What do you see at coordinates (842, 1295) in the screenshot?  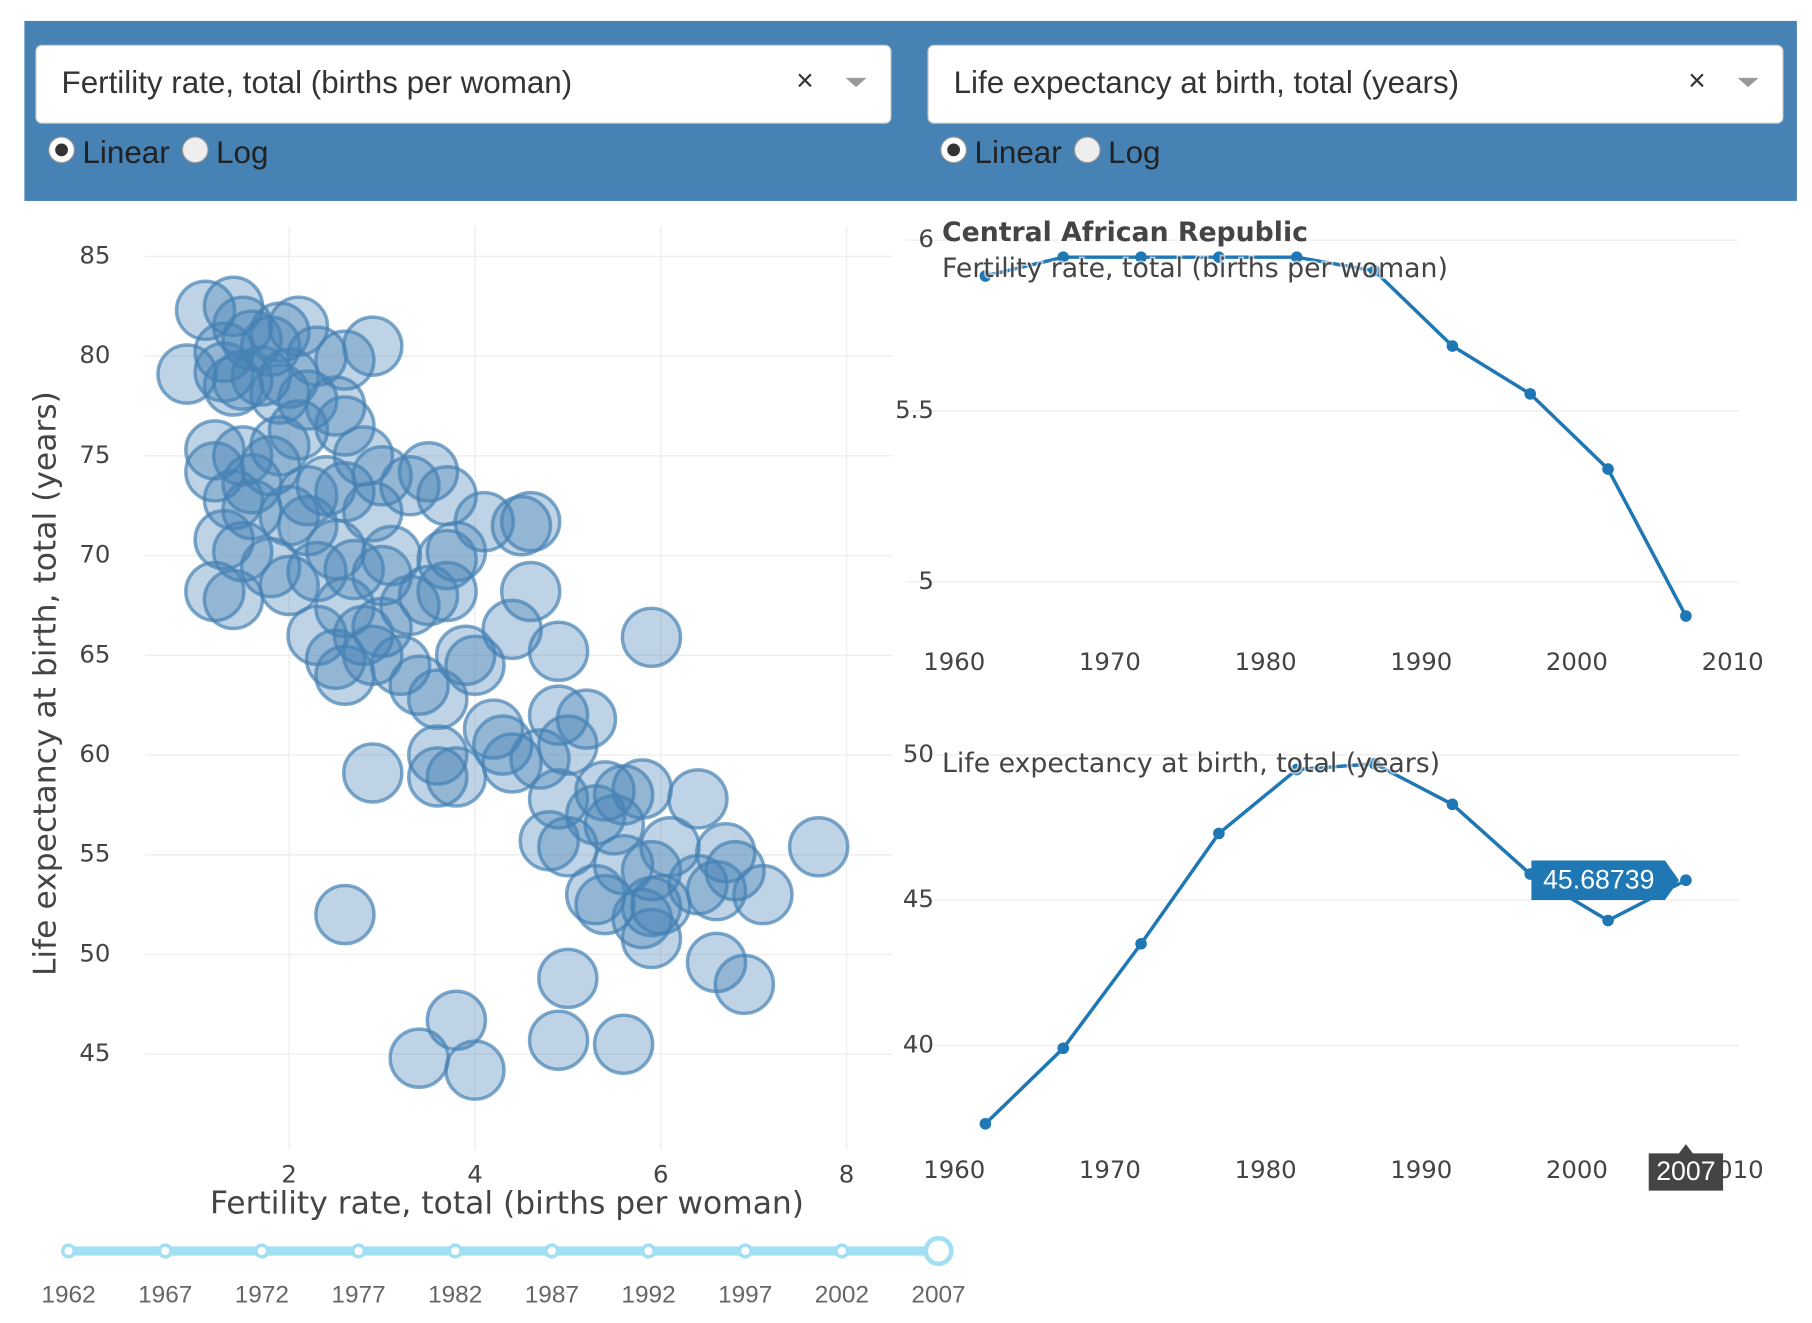 I see `slider-label: 2002` at bounding box center [842, 1295].